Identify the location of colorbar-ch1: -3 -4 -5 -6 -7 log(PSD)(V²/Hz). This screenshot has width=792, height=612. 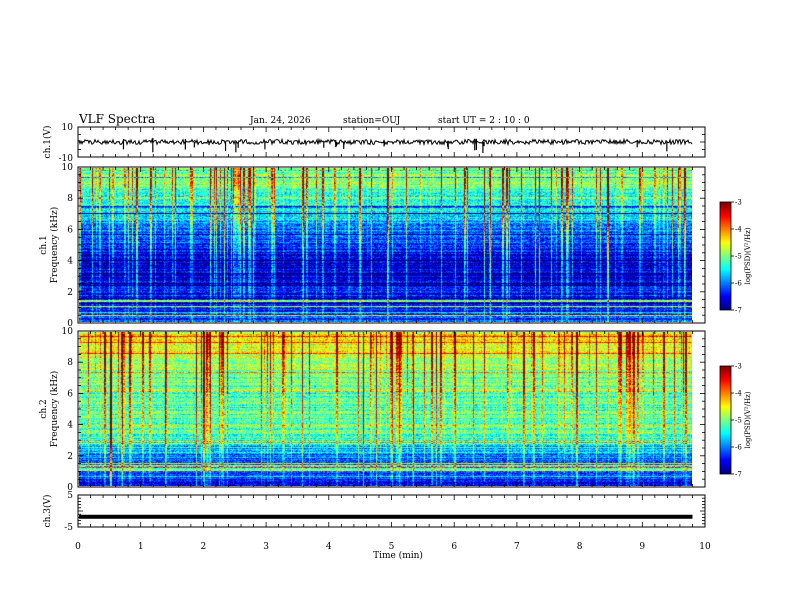
(735, 257).